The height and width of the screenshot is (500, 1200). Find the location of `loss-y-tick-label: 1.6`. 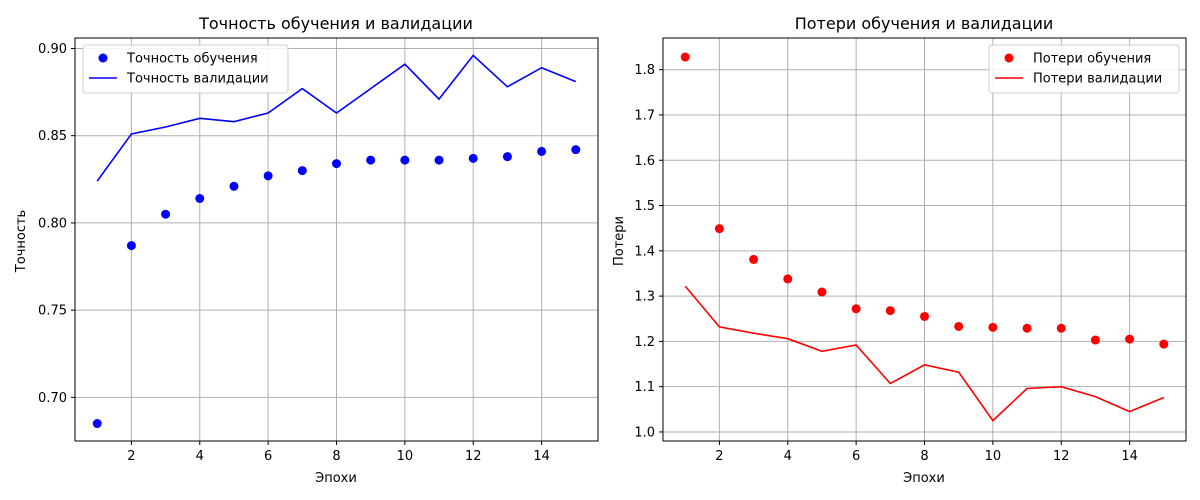

loss-y-tick-label: 1.6 is located at coordinates (644, 161).